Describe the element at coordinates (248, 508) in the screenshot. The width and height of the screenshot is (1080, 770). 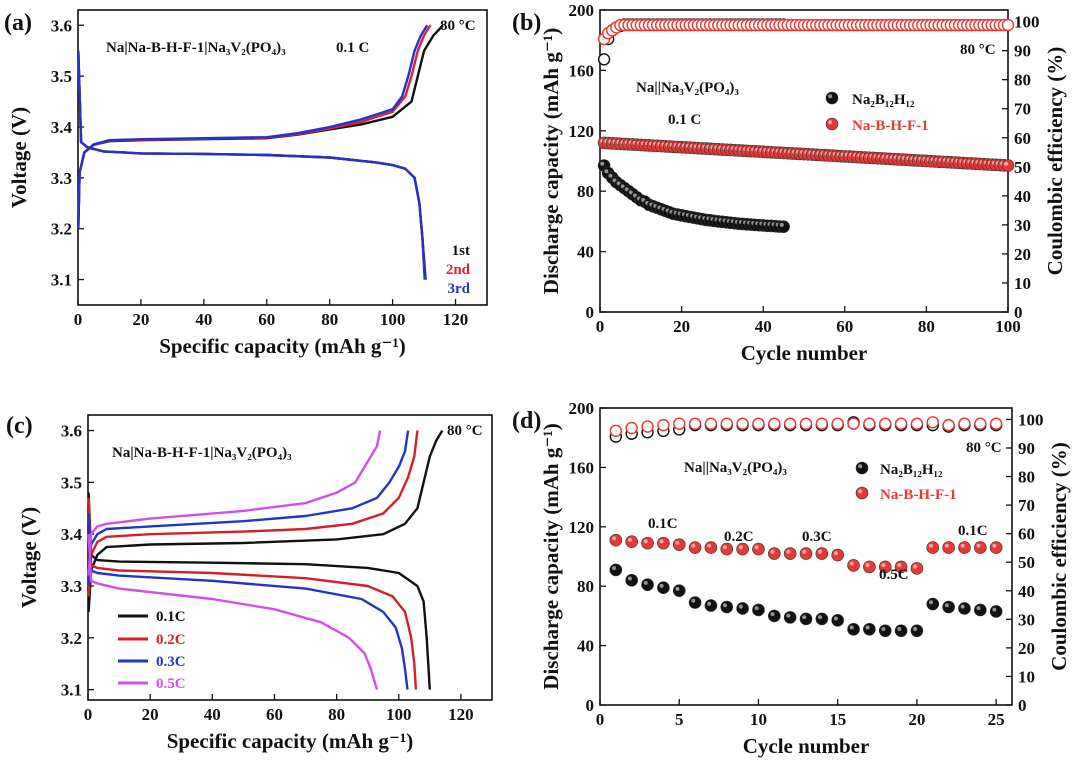
I see `charge-curve-0.3C` at that location.